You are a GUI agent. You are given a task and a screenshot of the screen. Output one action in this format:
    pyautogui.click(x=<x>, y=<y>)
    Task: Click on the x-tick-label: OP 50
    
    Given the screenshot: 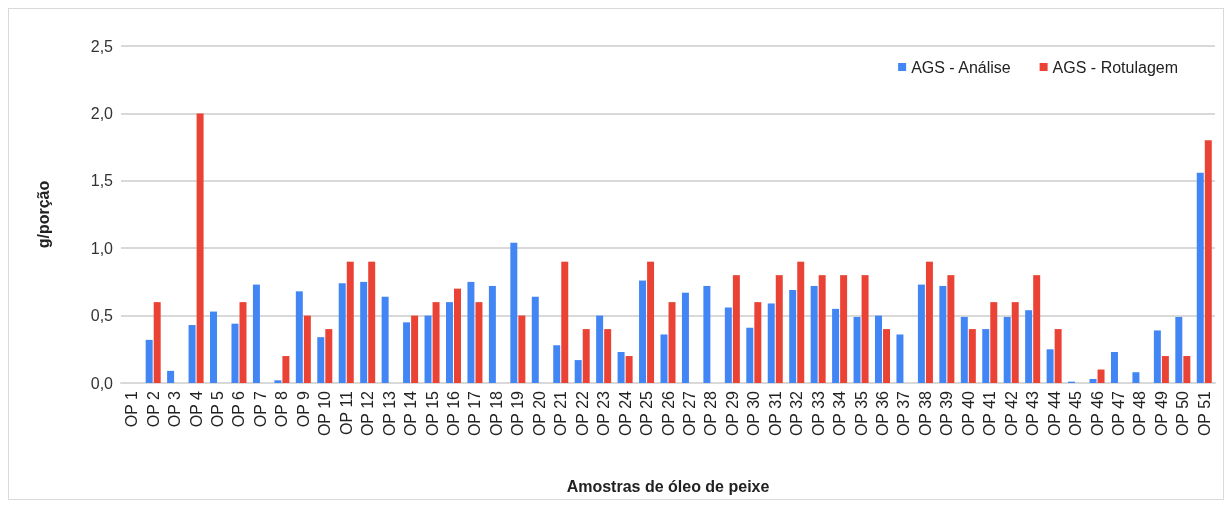 What is the action you would take?
    pyautogui.click(x=1183, y=413)
    